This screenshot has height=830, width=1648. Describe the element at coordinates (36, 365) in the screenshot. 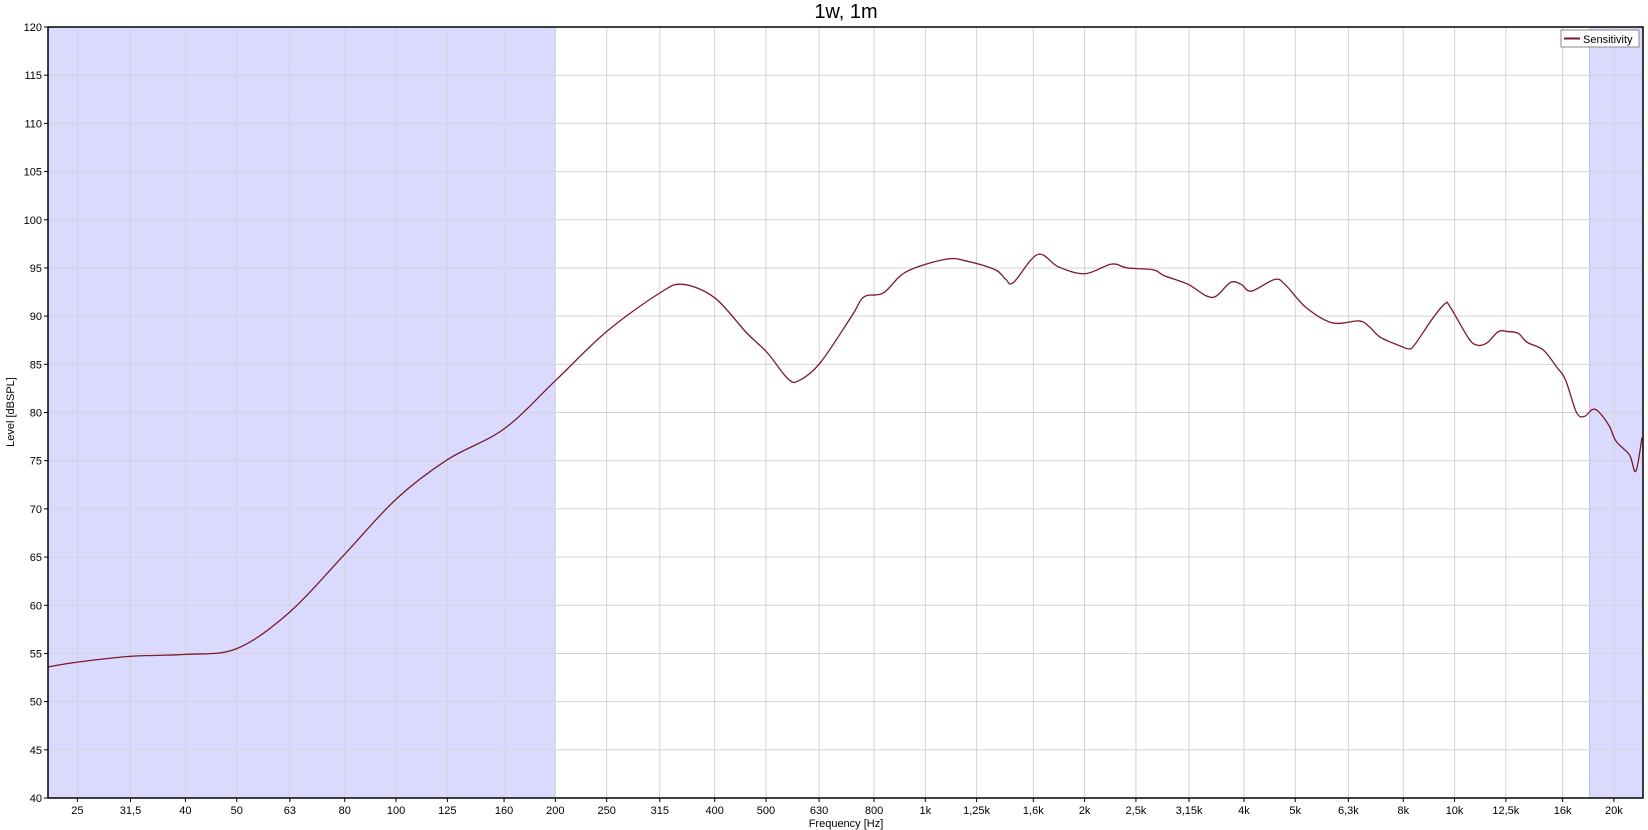

I see `y-tick-label: 85` at that location.